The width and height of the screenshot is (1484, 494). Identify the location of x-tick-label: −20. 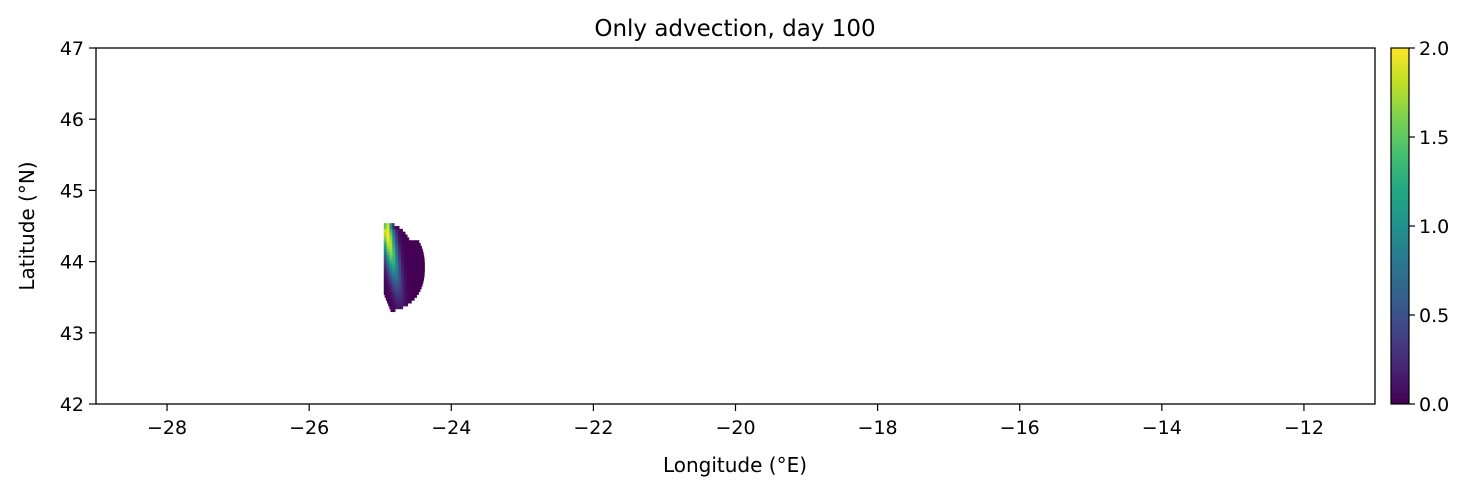
(735, 428).